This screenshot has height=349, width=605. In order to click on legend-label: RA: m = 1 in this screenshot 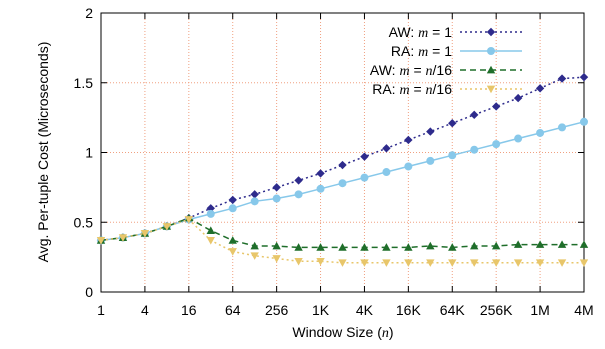, I will do `click(421, 51)`.